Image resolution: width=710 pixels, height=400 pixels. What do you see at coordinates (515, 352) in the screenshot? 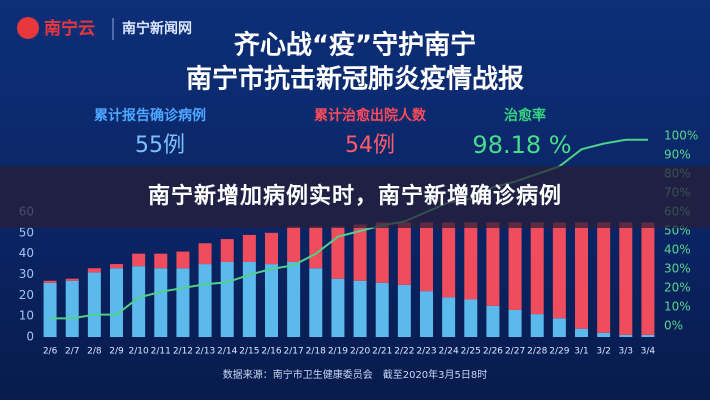
I see `x-tick-label: 2/27` at bounding box center [515, 352].